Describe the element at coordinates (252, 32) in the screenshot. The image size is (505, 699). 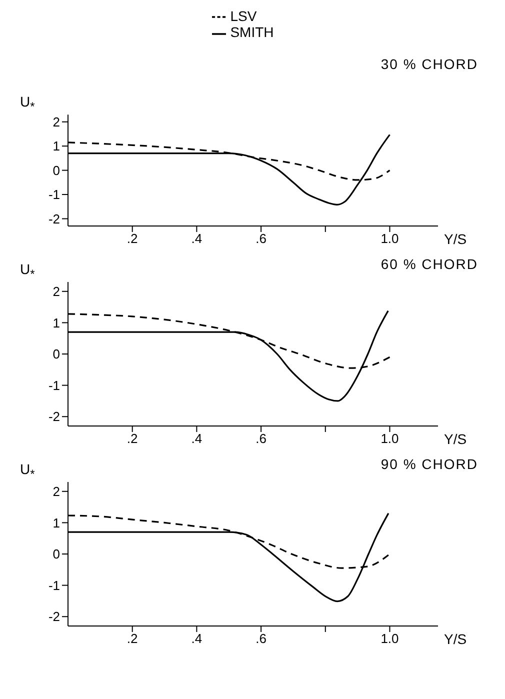
I see `legend-label: SMITH` at that location.